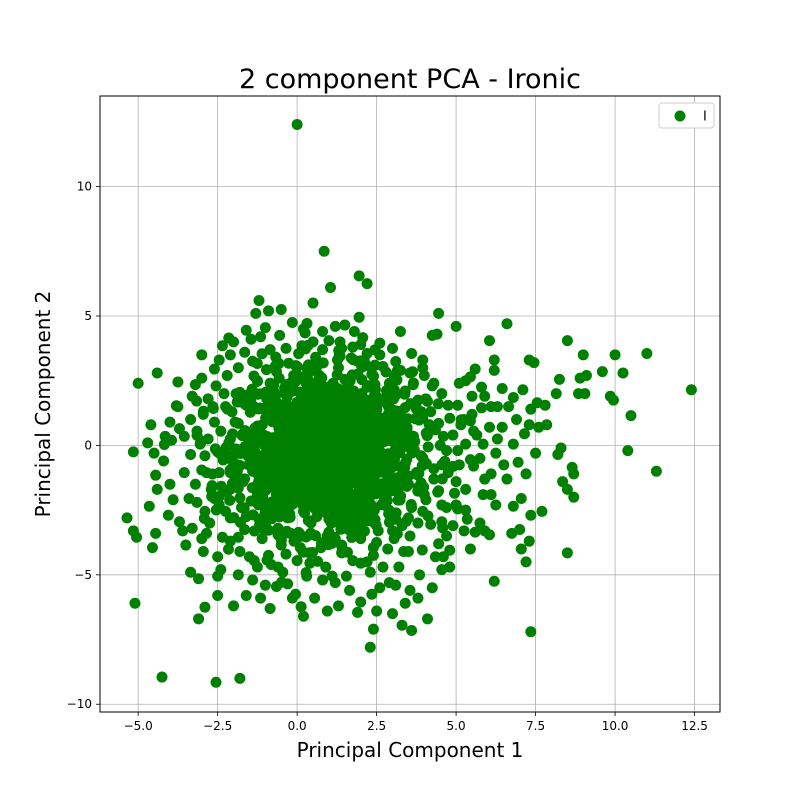 This screenshot has width=800, height=800. Describe the element at coordinates (217, 726) in the screenshot. I see `x-tick-label: −2.5` at that location.